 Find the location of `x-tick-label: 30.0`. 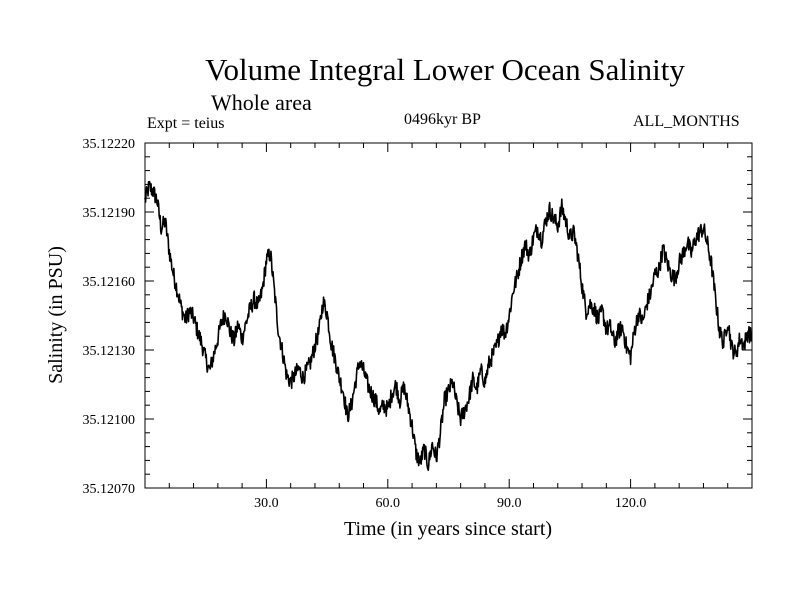

x-tick-label: 30.0 is located at coordinates (266, 503).